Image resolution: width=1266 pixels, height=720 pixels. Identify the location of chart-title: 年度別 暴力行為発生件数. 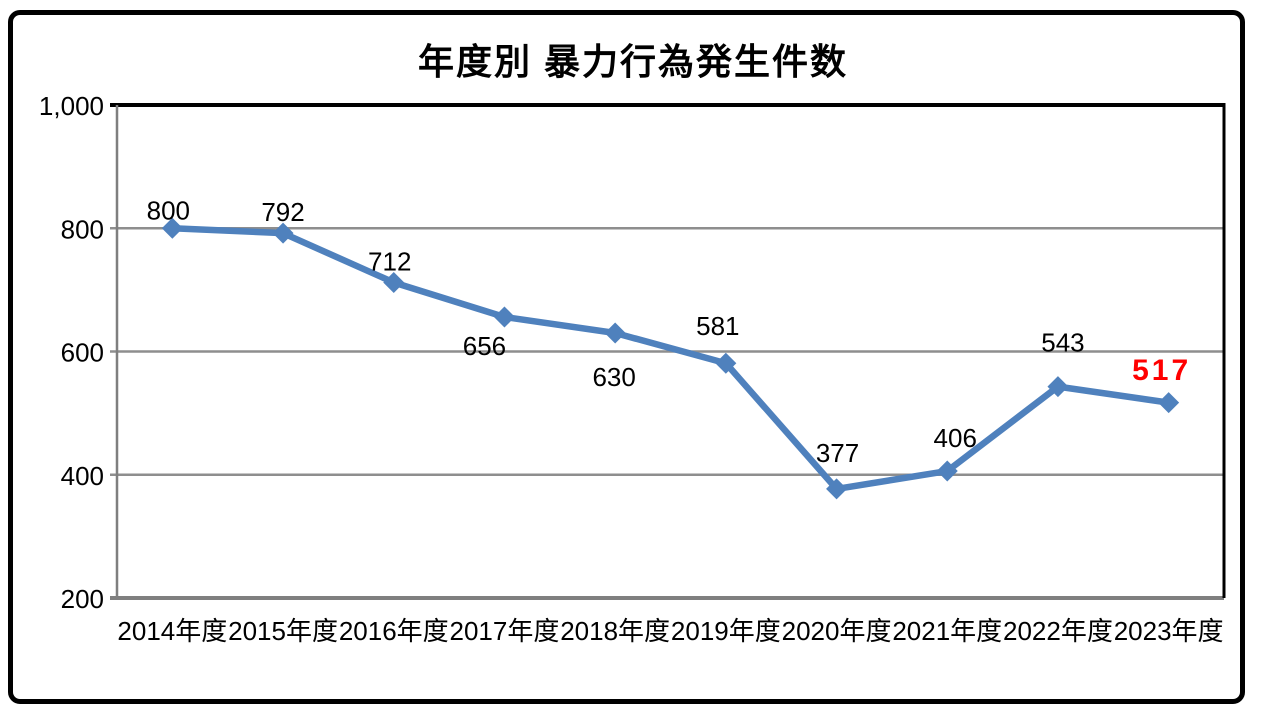
(632, 61).